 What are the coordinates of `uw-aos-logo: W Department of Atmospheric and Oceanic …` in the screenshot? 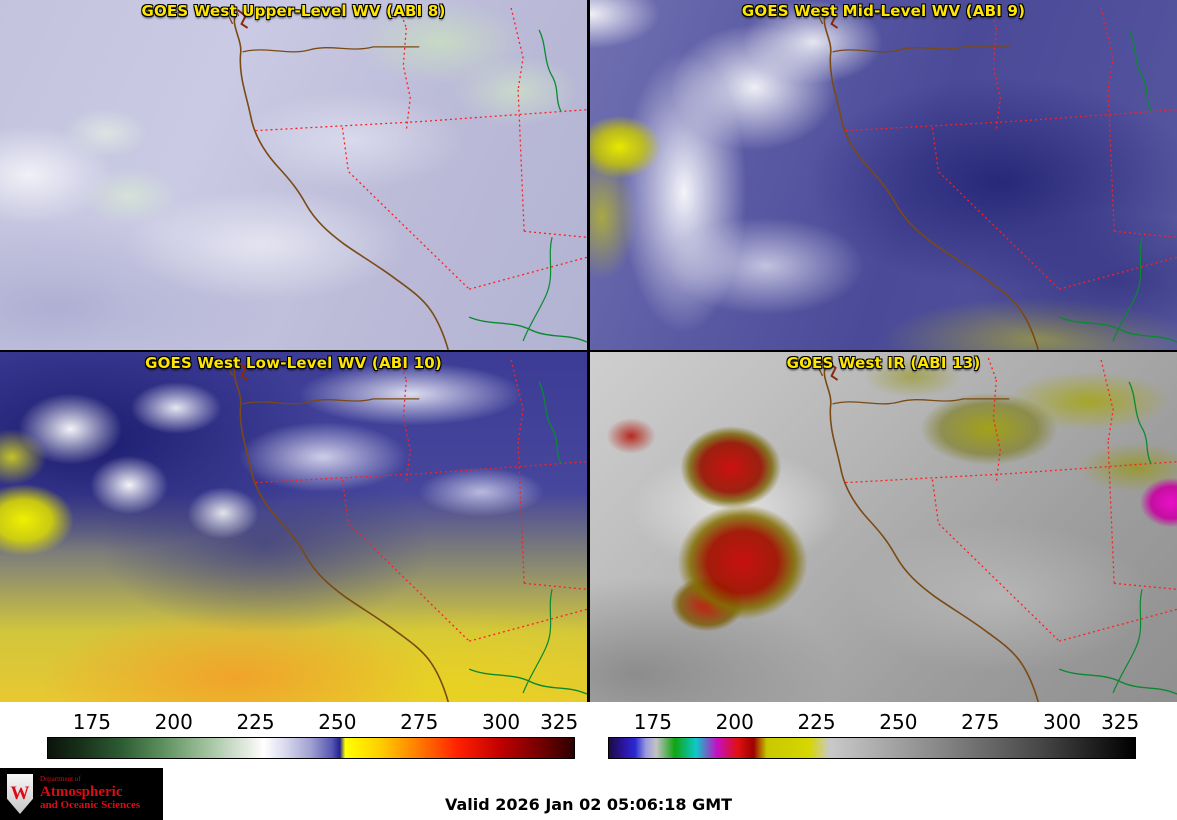 It's located at (81, 794).